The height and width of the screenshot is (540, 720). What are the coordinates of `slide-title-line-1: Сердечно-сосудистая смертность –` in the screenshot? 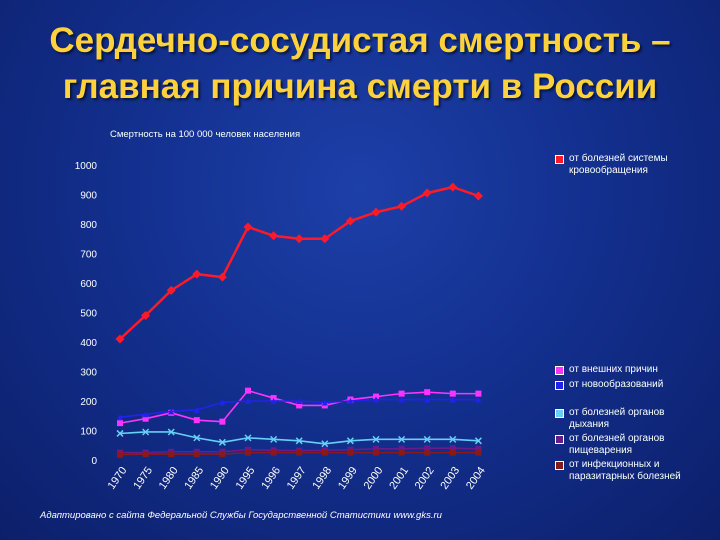 It's located at (360, 40).